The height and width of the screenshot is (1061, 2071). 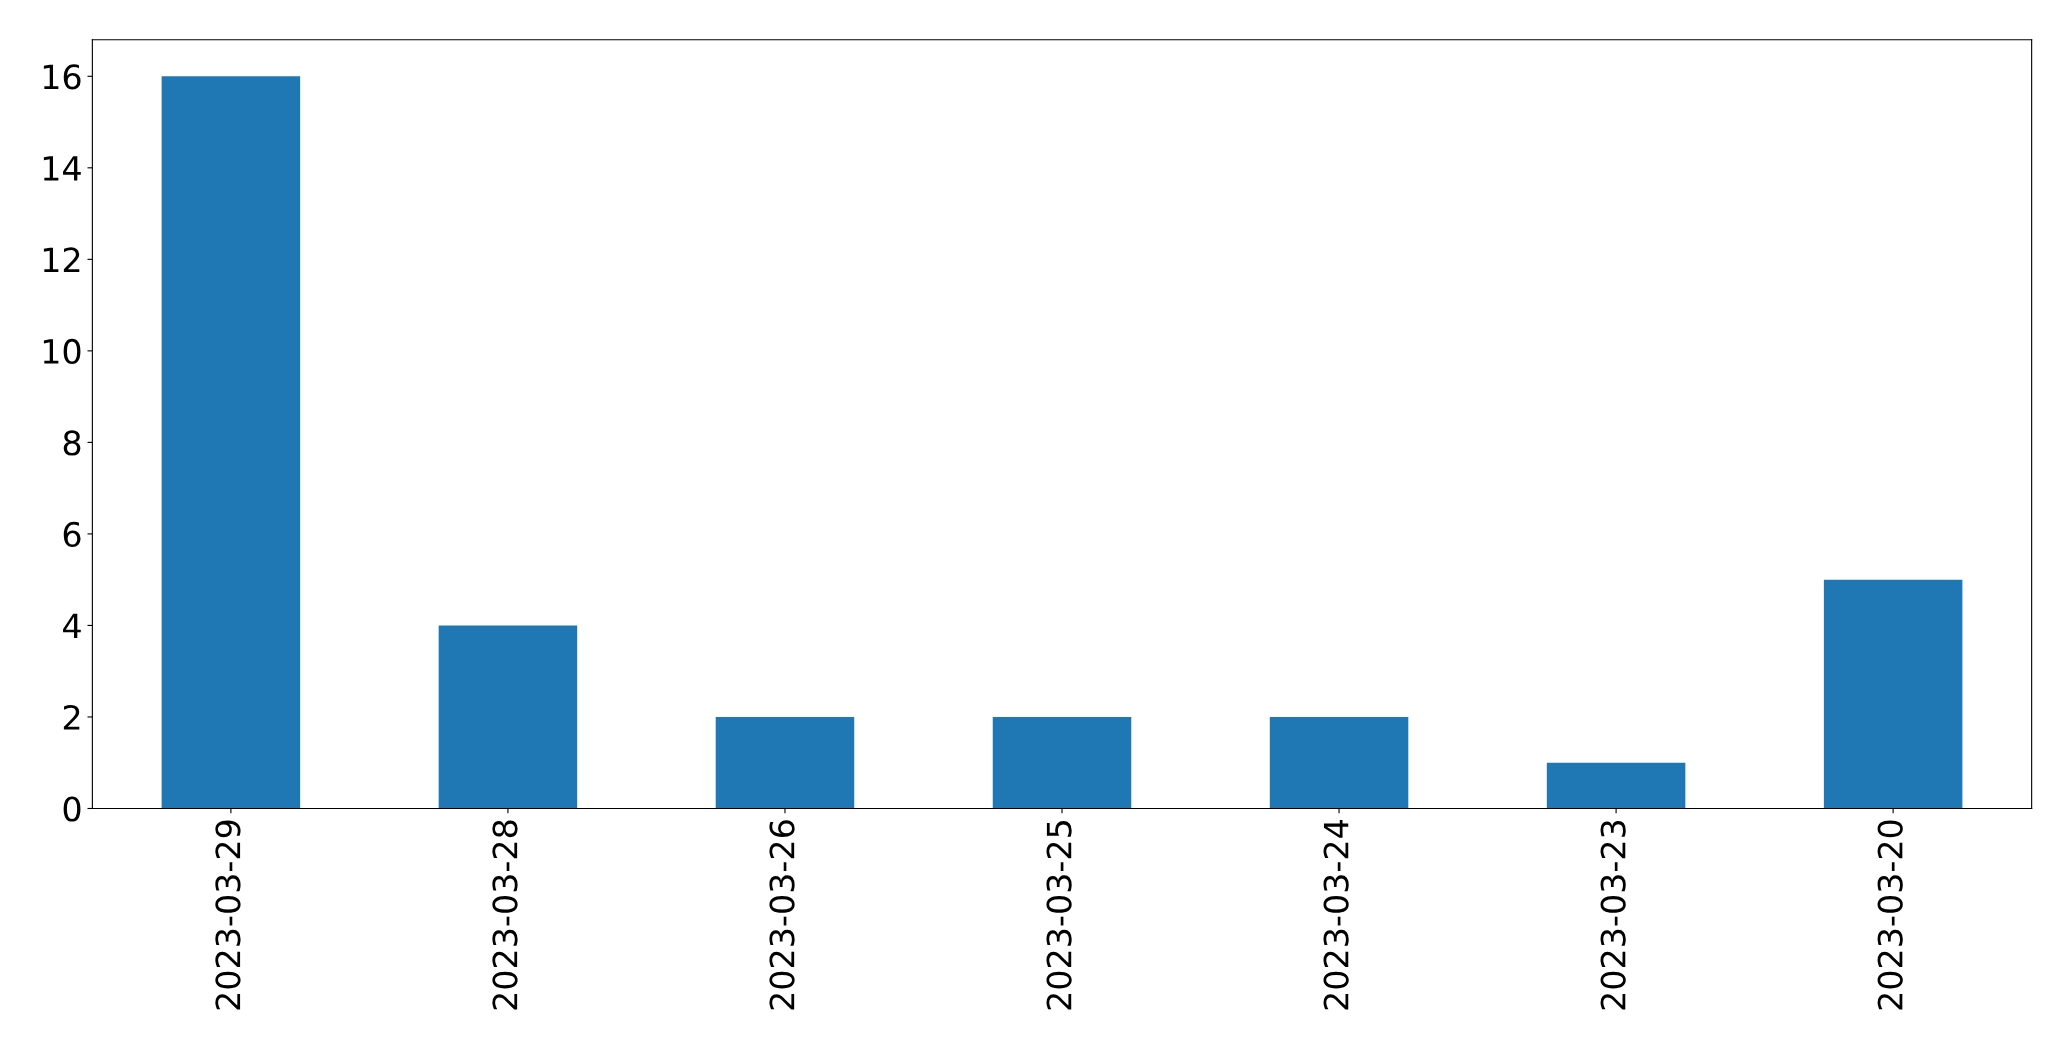 What do you see at coordinates (228, 915) in the screenshot?
I see `x-tick-label: 2023-03-29` at bounding box center [228, 915].